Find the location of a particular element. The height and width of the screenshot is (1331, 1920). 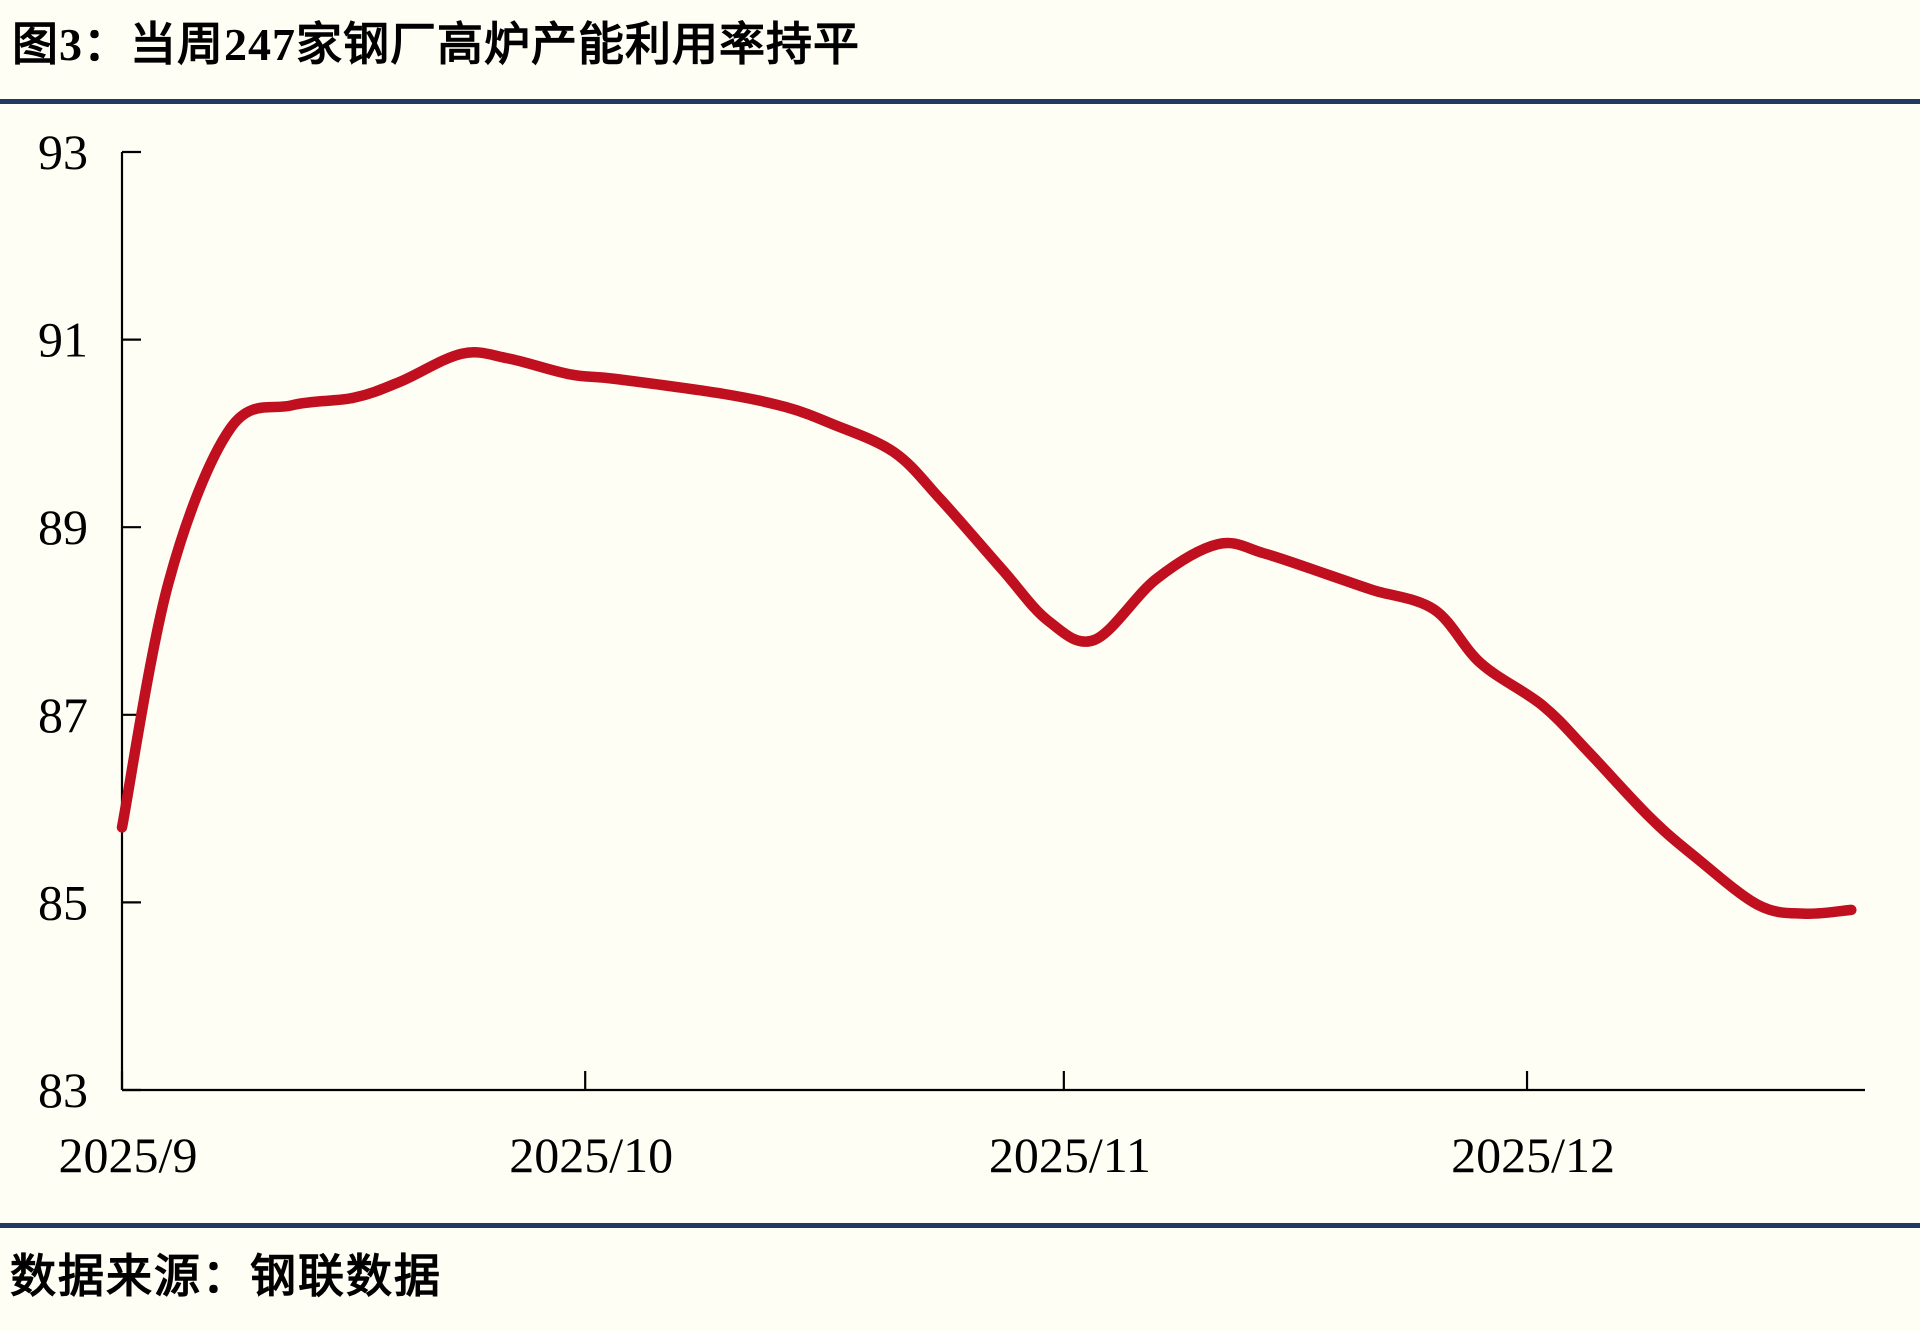

y-axis-tick-label: 87 is located at coordinates (63, 715).